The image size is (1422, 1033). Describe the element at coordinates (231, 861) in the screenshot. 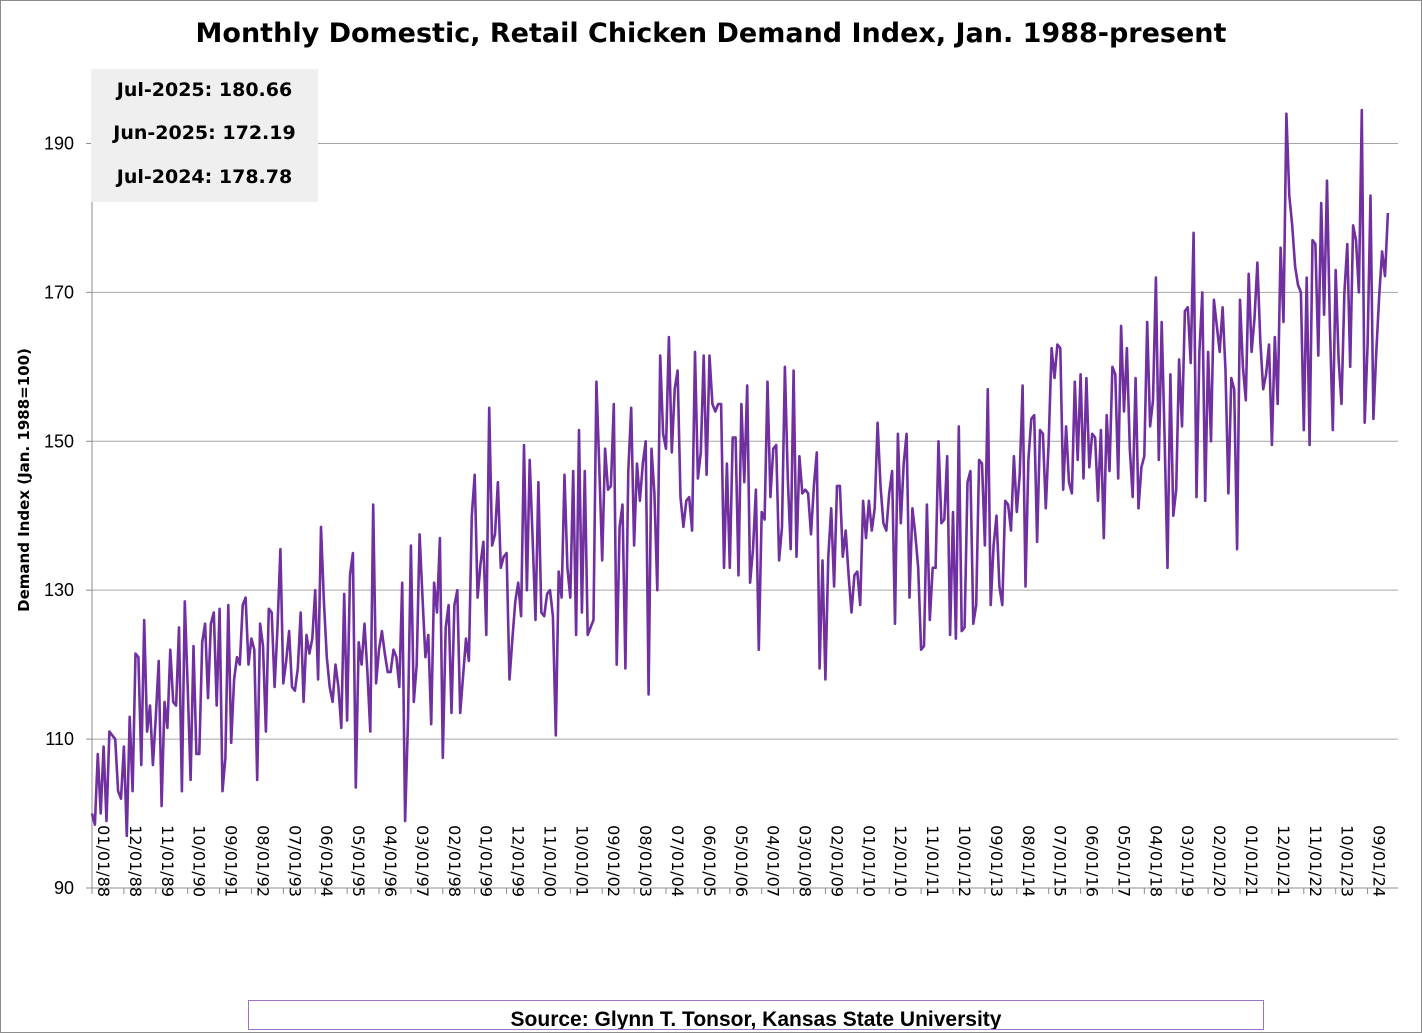

I see `x-tick-label: 09/01/91` at that location.